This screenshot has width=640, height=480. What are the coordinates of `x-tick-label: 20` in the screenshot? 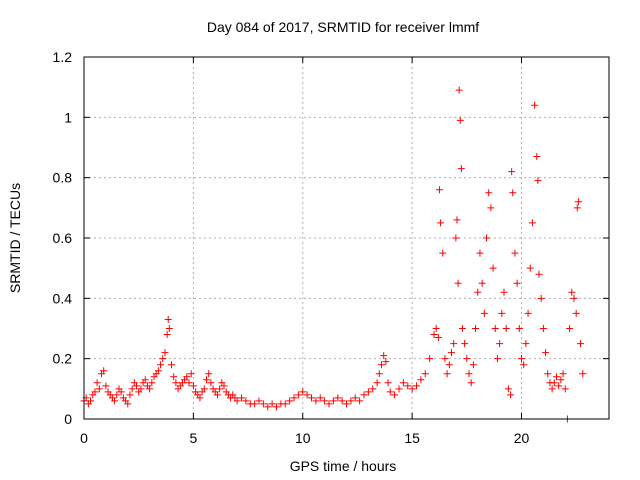 It's located at (522, 438).